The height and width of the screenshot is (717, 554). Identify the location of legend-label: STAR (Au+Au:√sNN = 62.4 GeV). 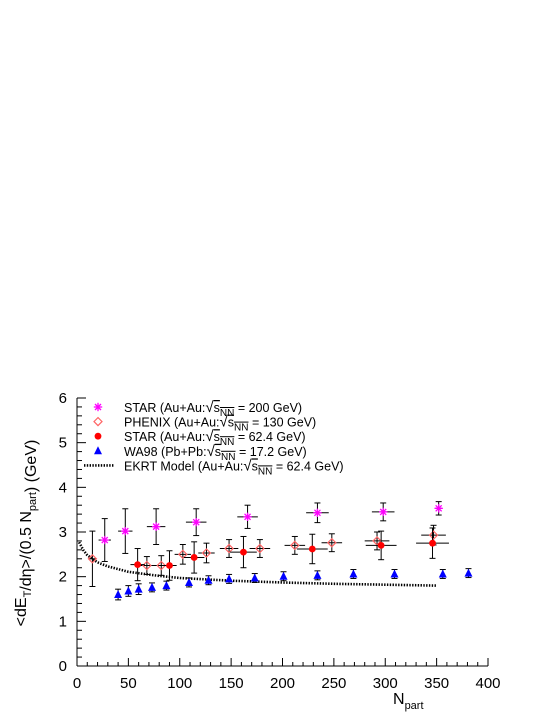
(215, 438).